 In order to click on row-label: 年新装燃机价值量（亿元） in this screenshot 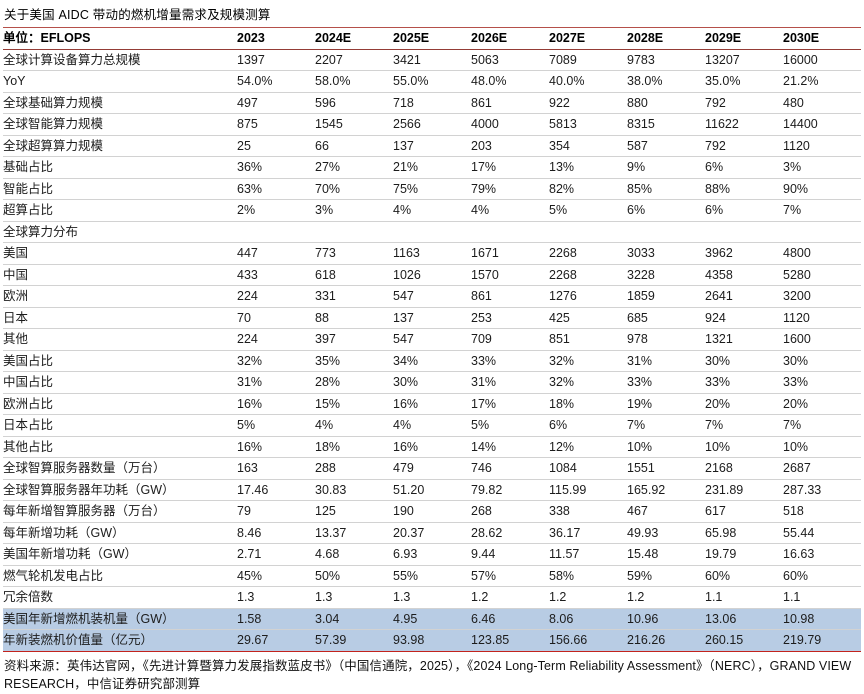, I will do `click(120, 641)`.